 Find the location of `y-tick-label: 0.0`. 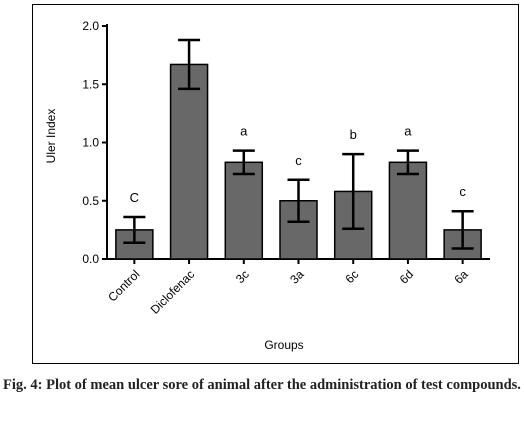

y-tick-label: 0.0 is located at coordinates (90, 259).